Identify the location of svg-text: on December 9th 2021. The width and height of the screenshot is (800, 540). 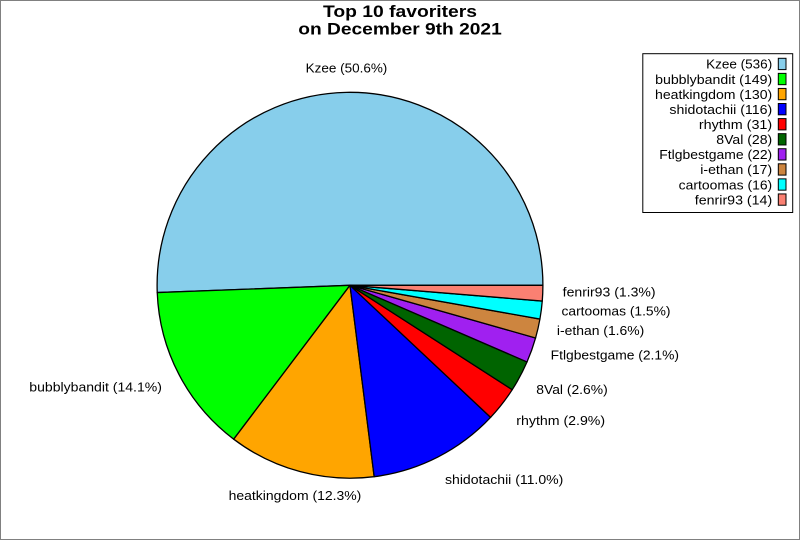
(400, 30).